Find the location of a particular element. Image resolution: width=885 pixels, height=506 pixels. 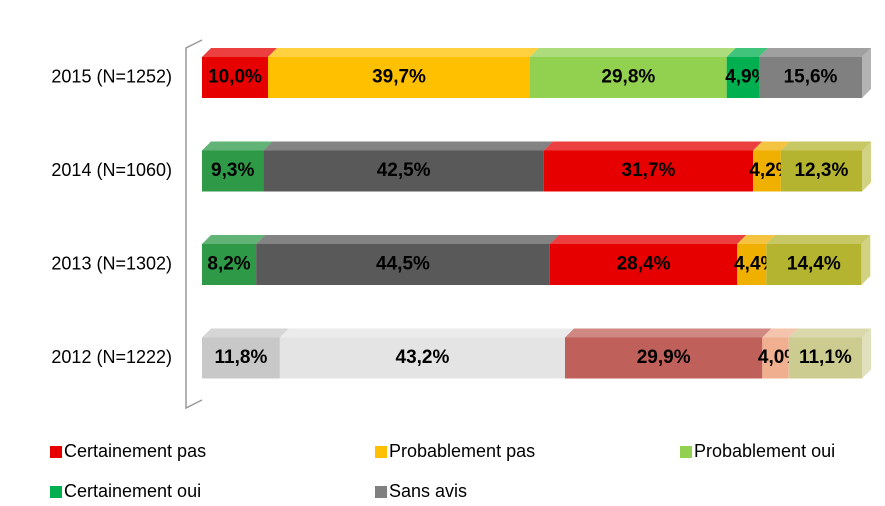

value-label: 42,5% is located at coordinates (404, 170).